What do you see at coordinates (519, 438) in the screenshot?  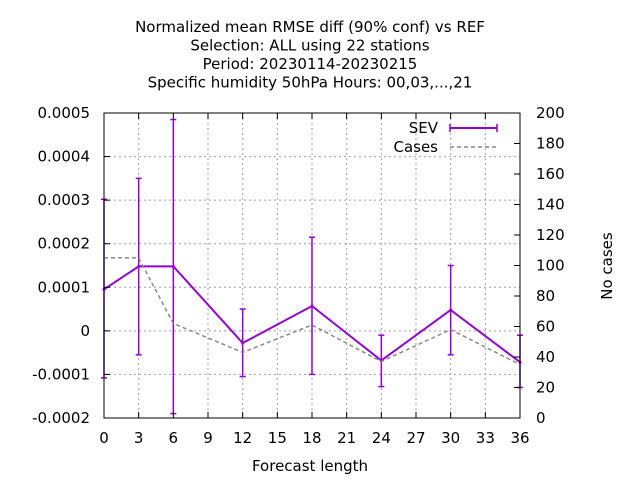 I see `x-tick-label: 36` at bounding box center [519, 438].